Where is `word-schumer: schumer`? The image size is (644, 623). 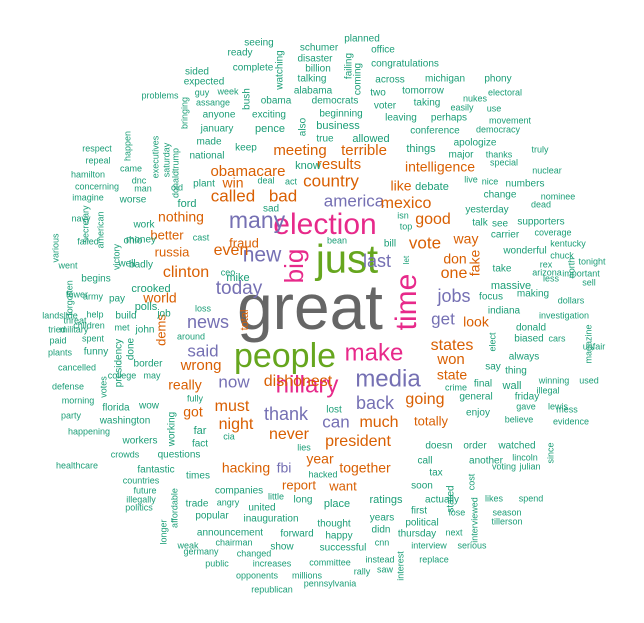 word-schumer: schumer is located at coordinates (319, 48).